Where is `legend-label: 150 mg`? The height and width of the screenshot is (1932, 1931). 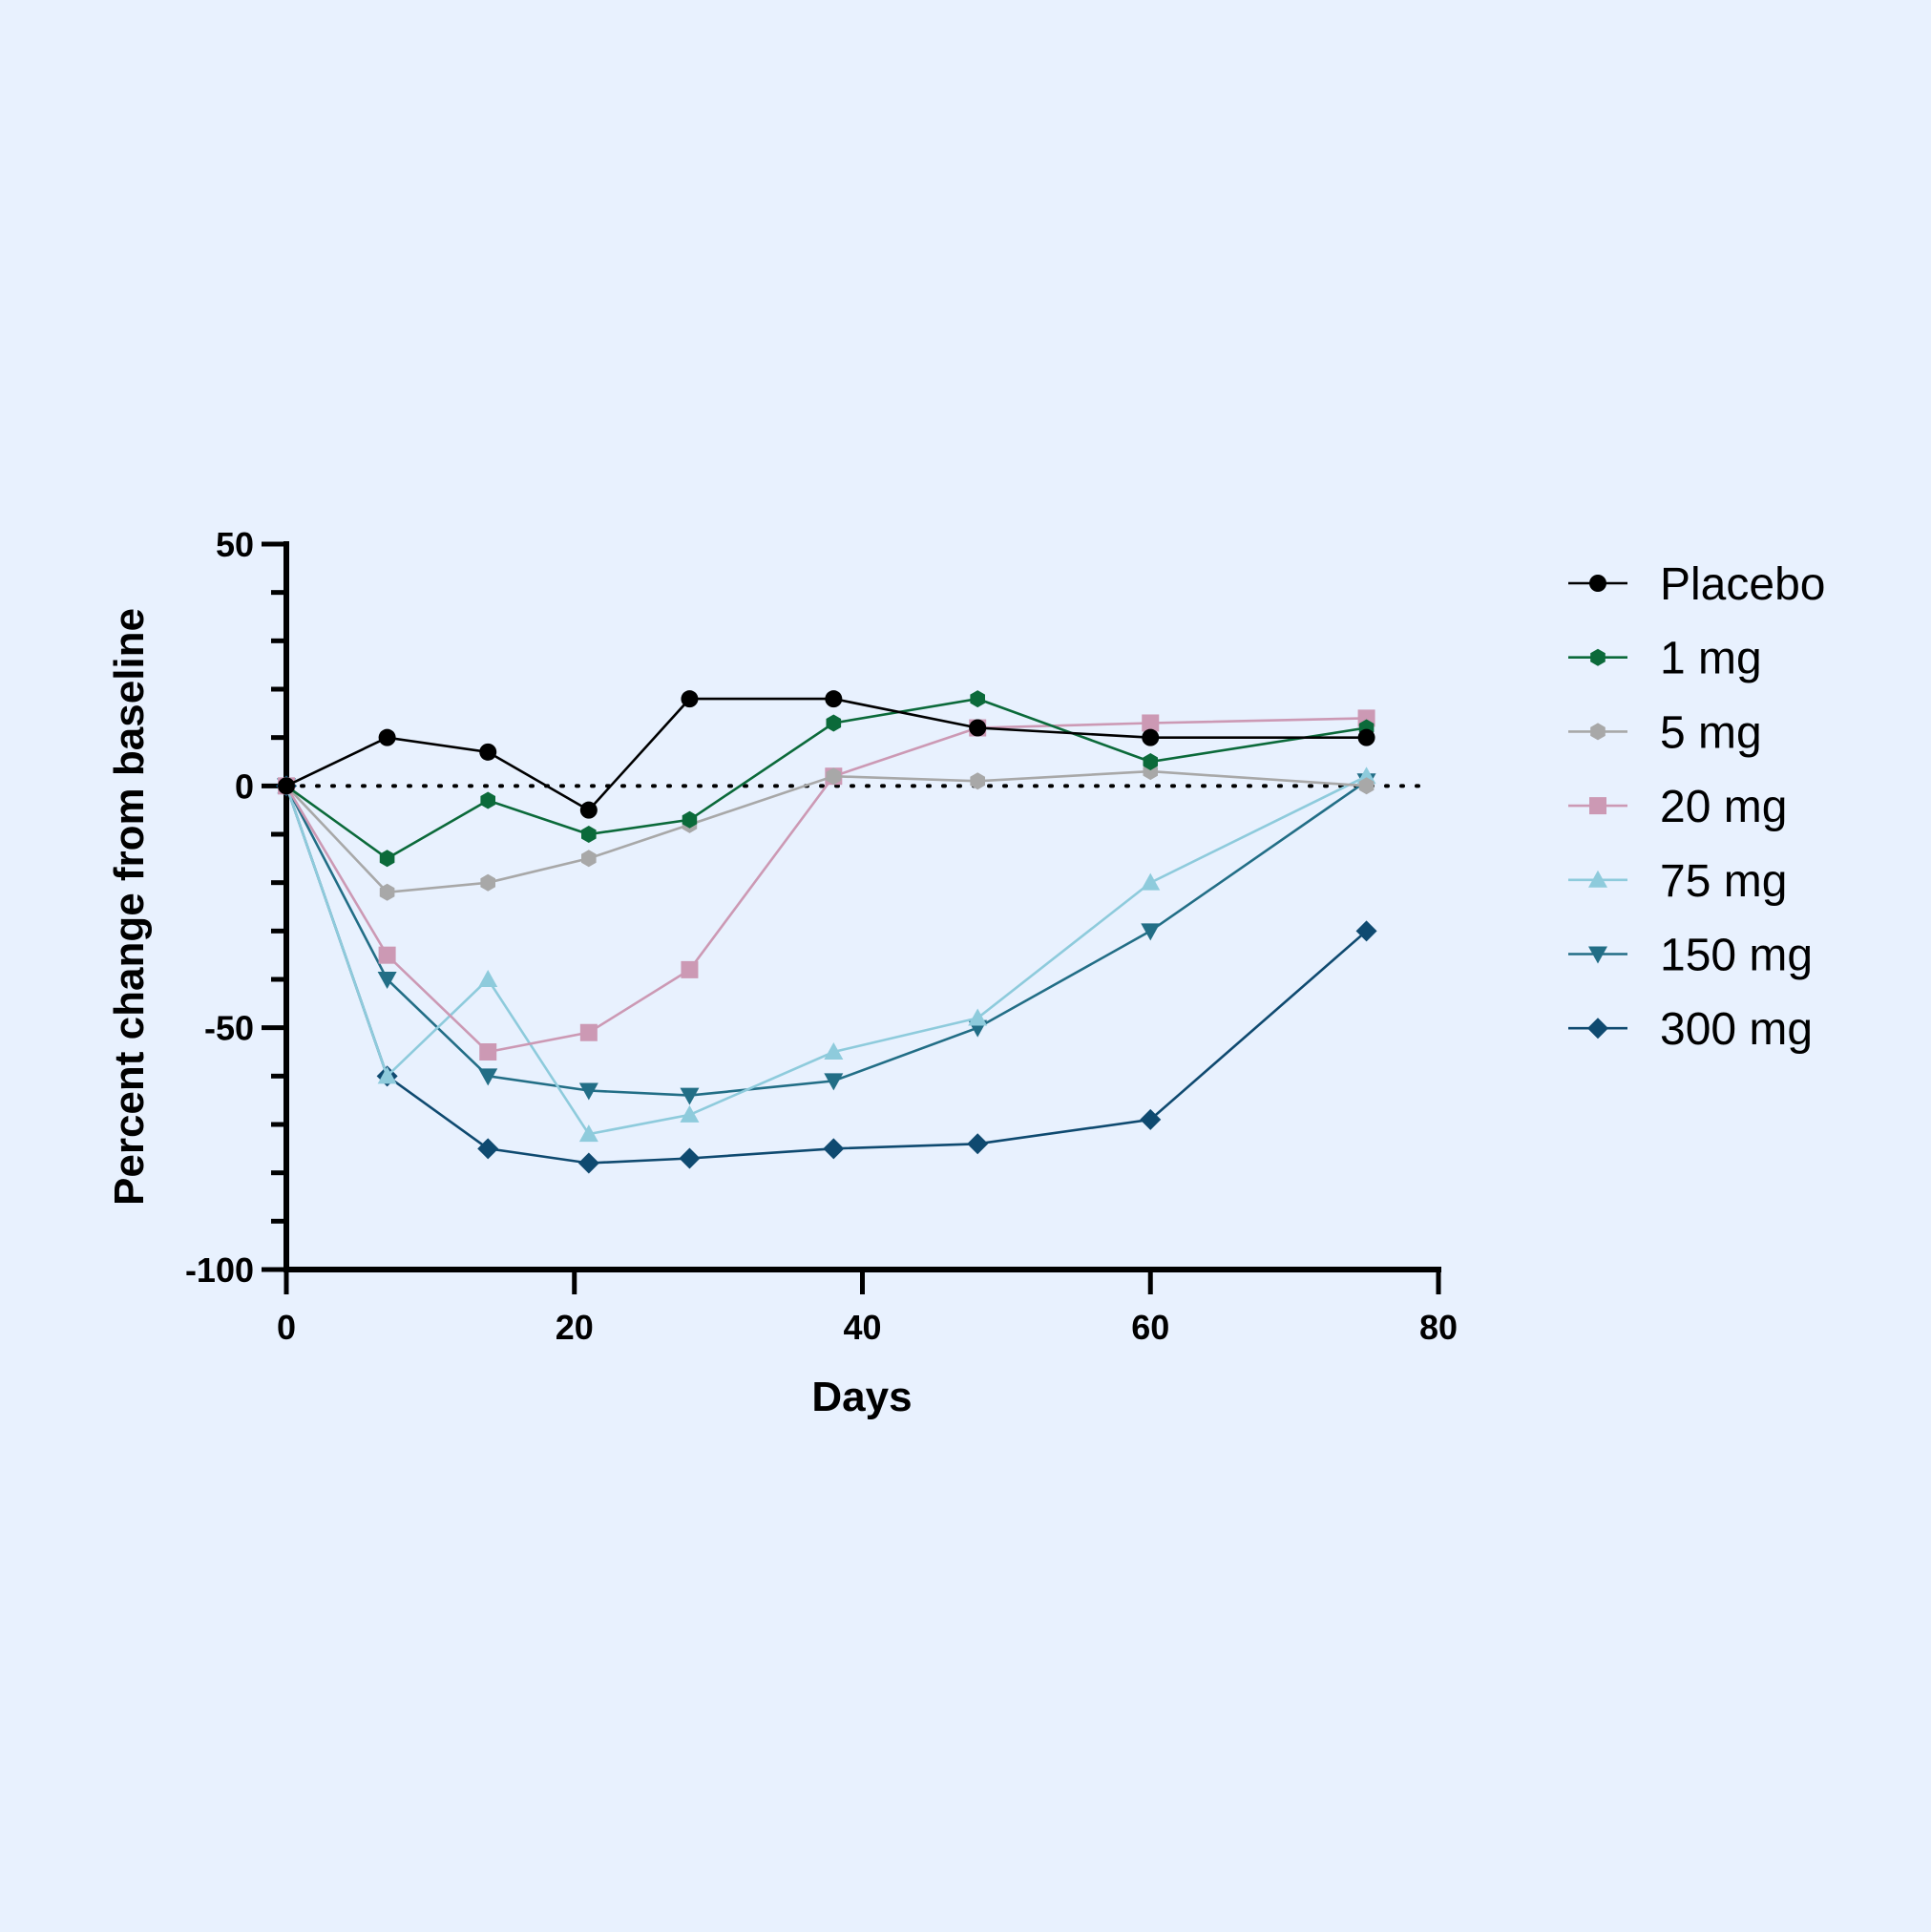
legend-label: 150 mg is located at coordinates (1736, 956).